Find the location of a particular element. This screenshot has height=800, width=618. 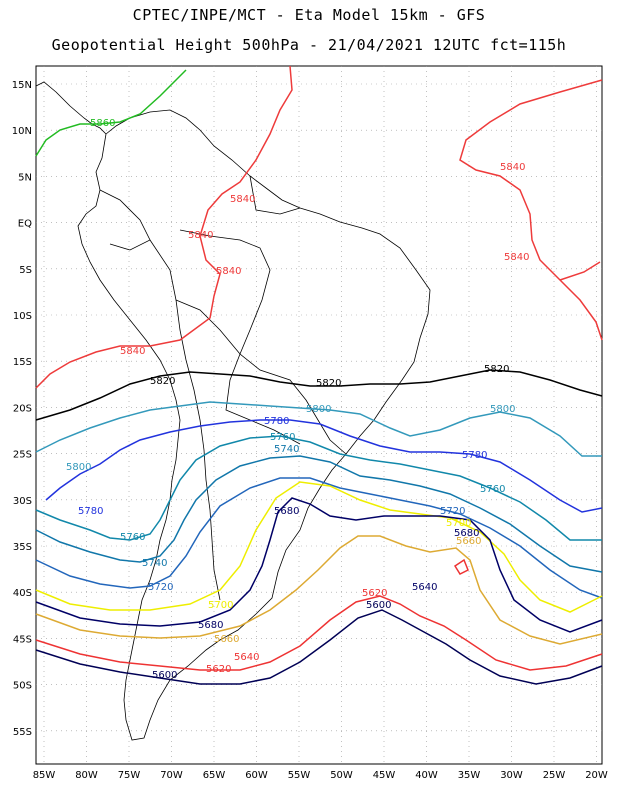

latitude-label: 40S is located at coordinates (22, 593).